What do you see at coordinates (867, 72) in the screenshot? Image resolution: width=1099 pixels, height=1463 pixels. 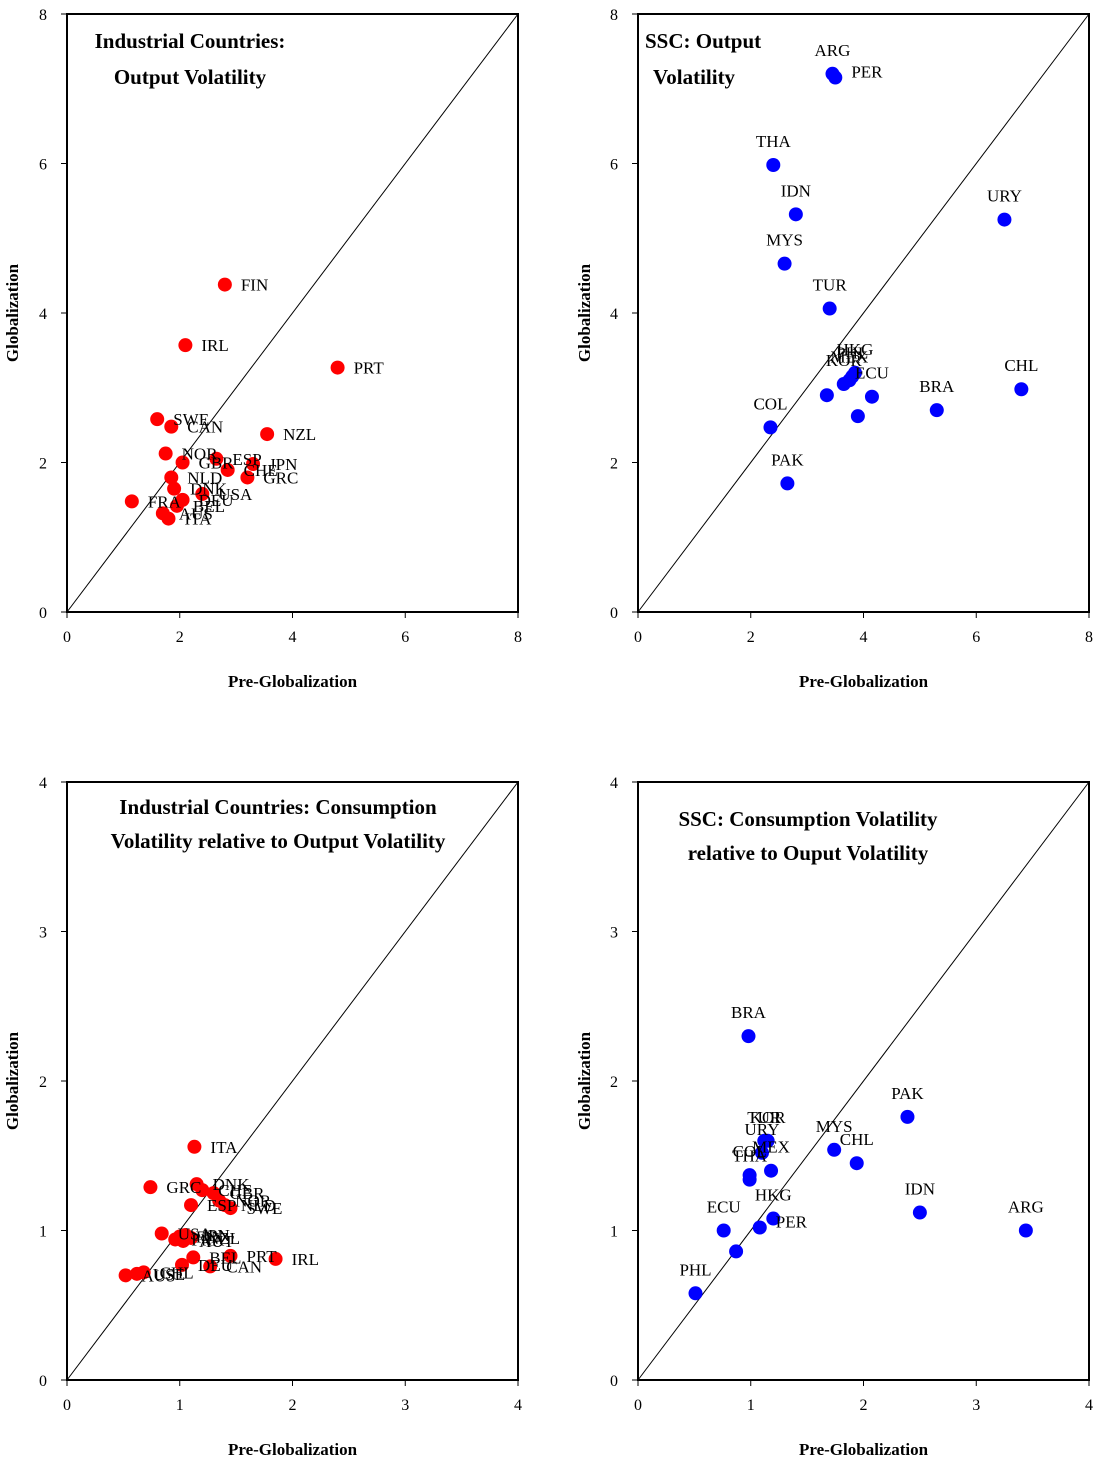 I see `point-label: PER` at bounding box center [867, 72].